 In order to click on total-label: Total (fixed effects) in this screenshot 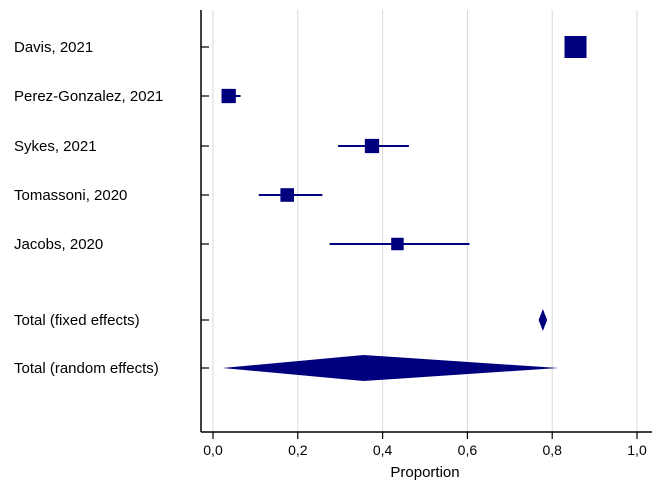, I will do `click(77, 320)`.